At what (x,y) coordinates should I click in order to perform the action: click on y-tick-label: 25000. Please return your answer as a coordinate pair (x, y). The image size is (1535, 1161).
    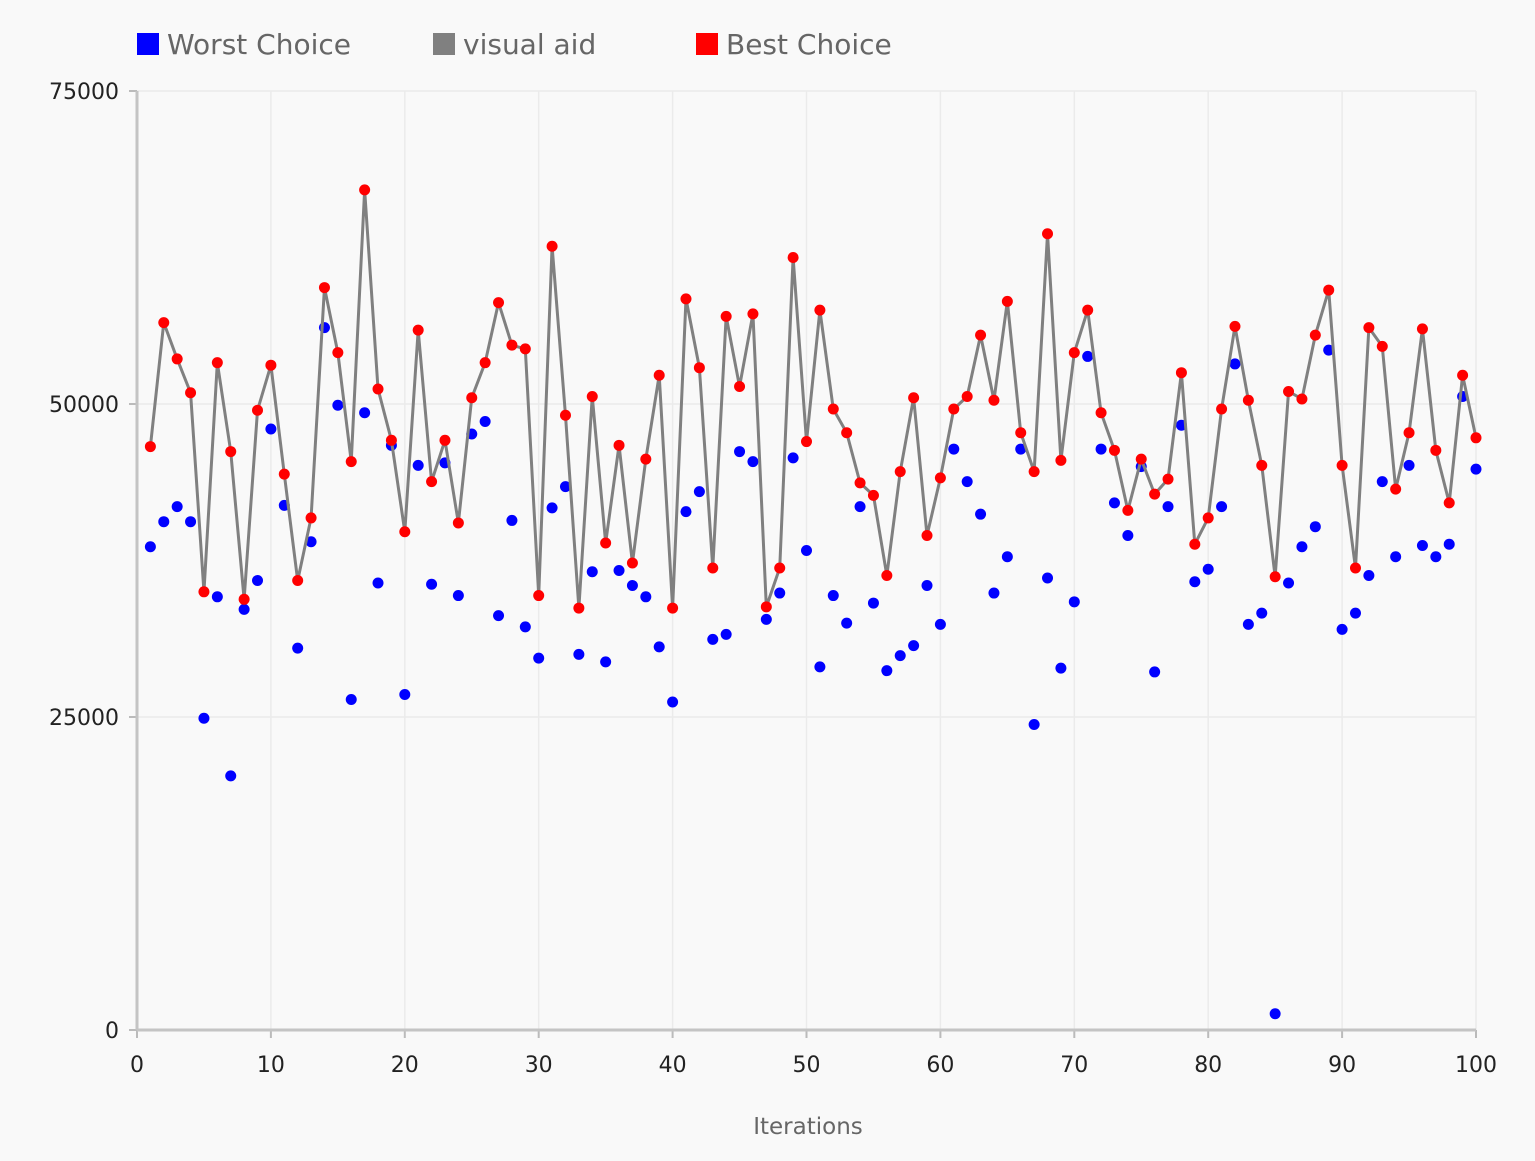
    Looking at the image, I should click on (84, 718).